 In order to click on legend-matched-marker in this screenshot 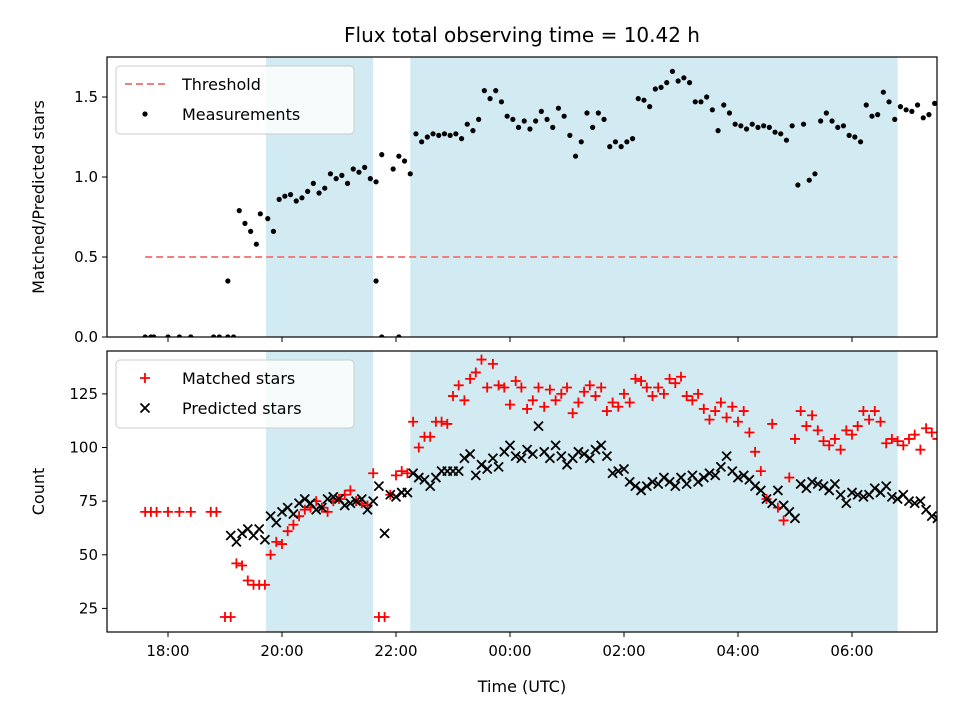, I will do `click(145, 378)`.